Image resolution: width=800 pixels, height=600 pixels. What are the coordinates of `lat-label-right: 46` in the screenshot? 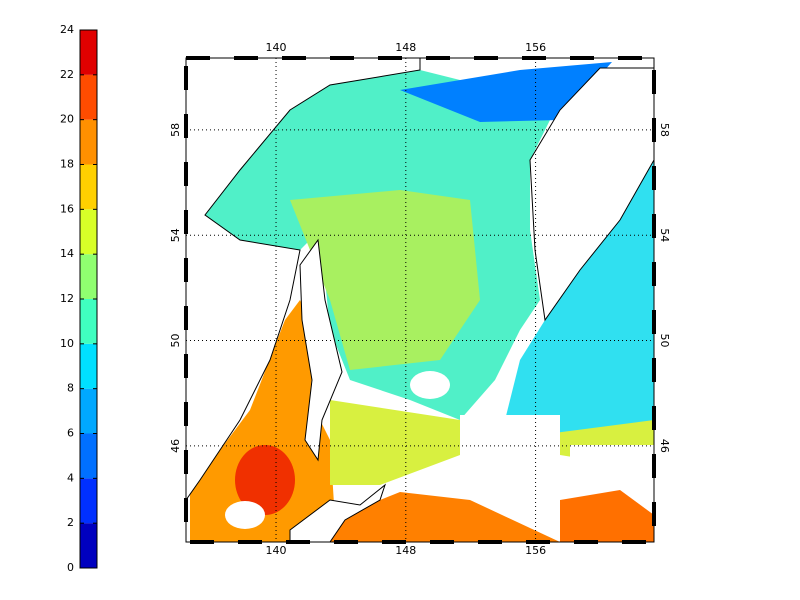 It's located at (664, 446).